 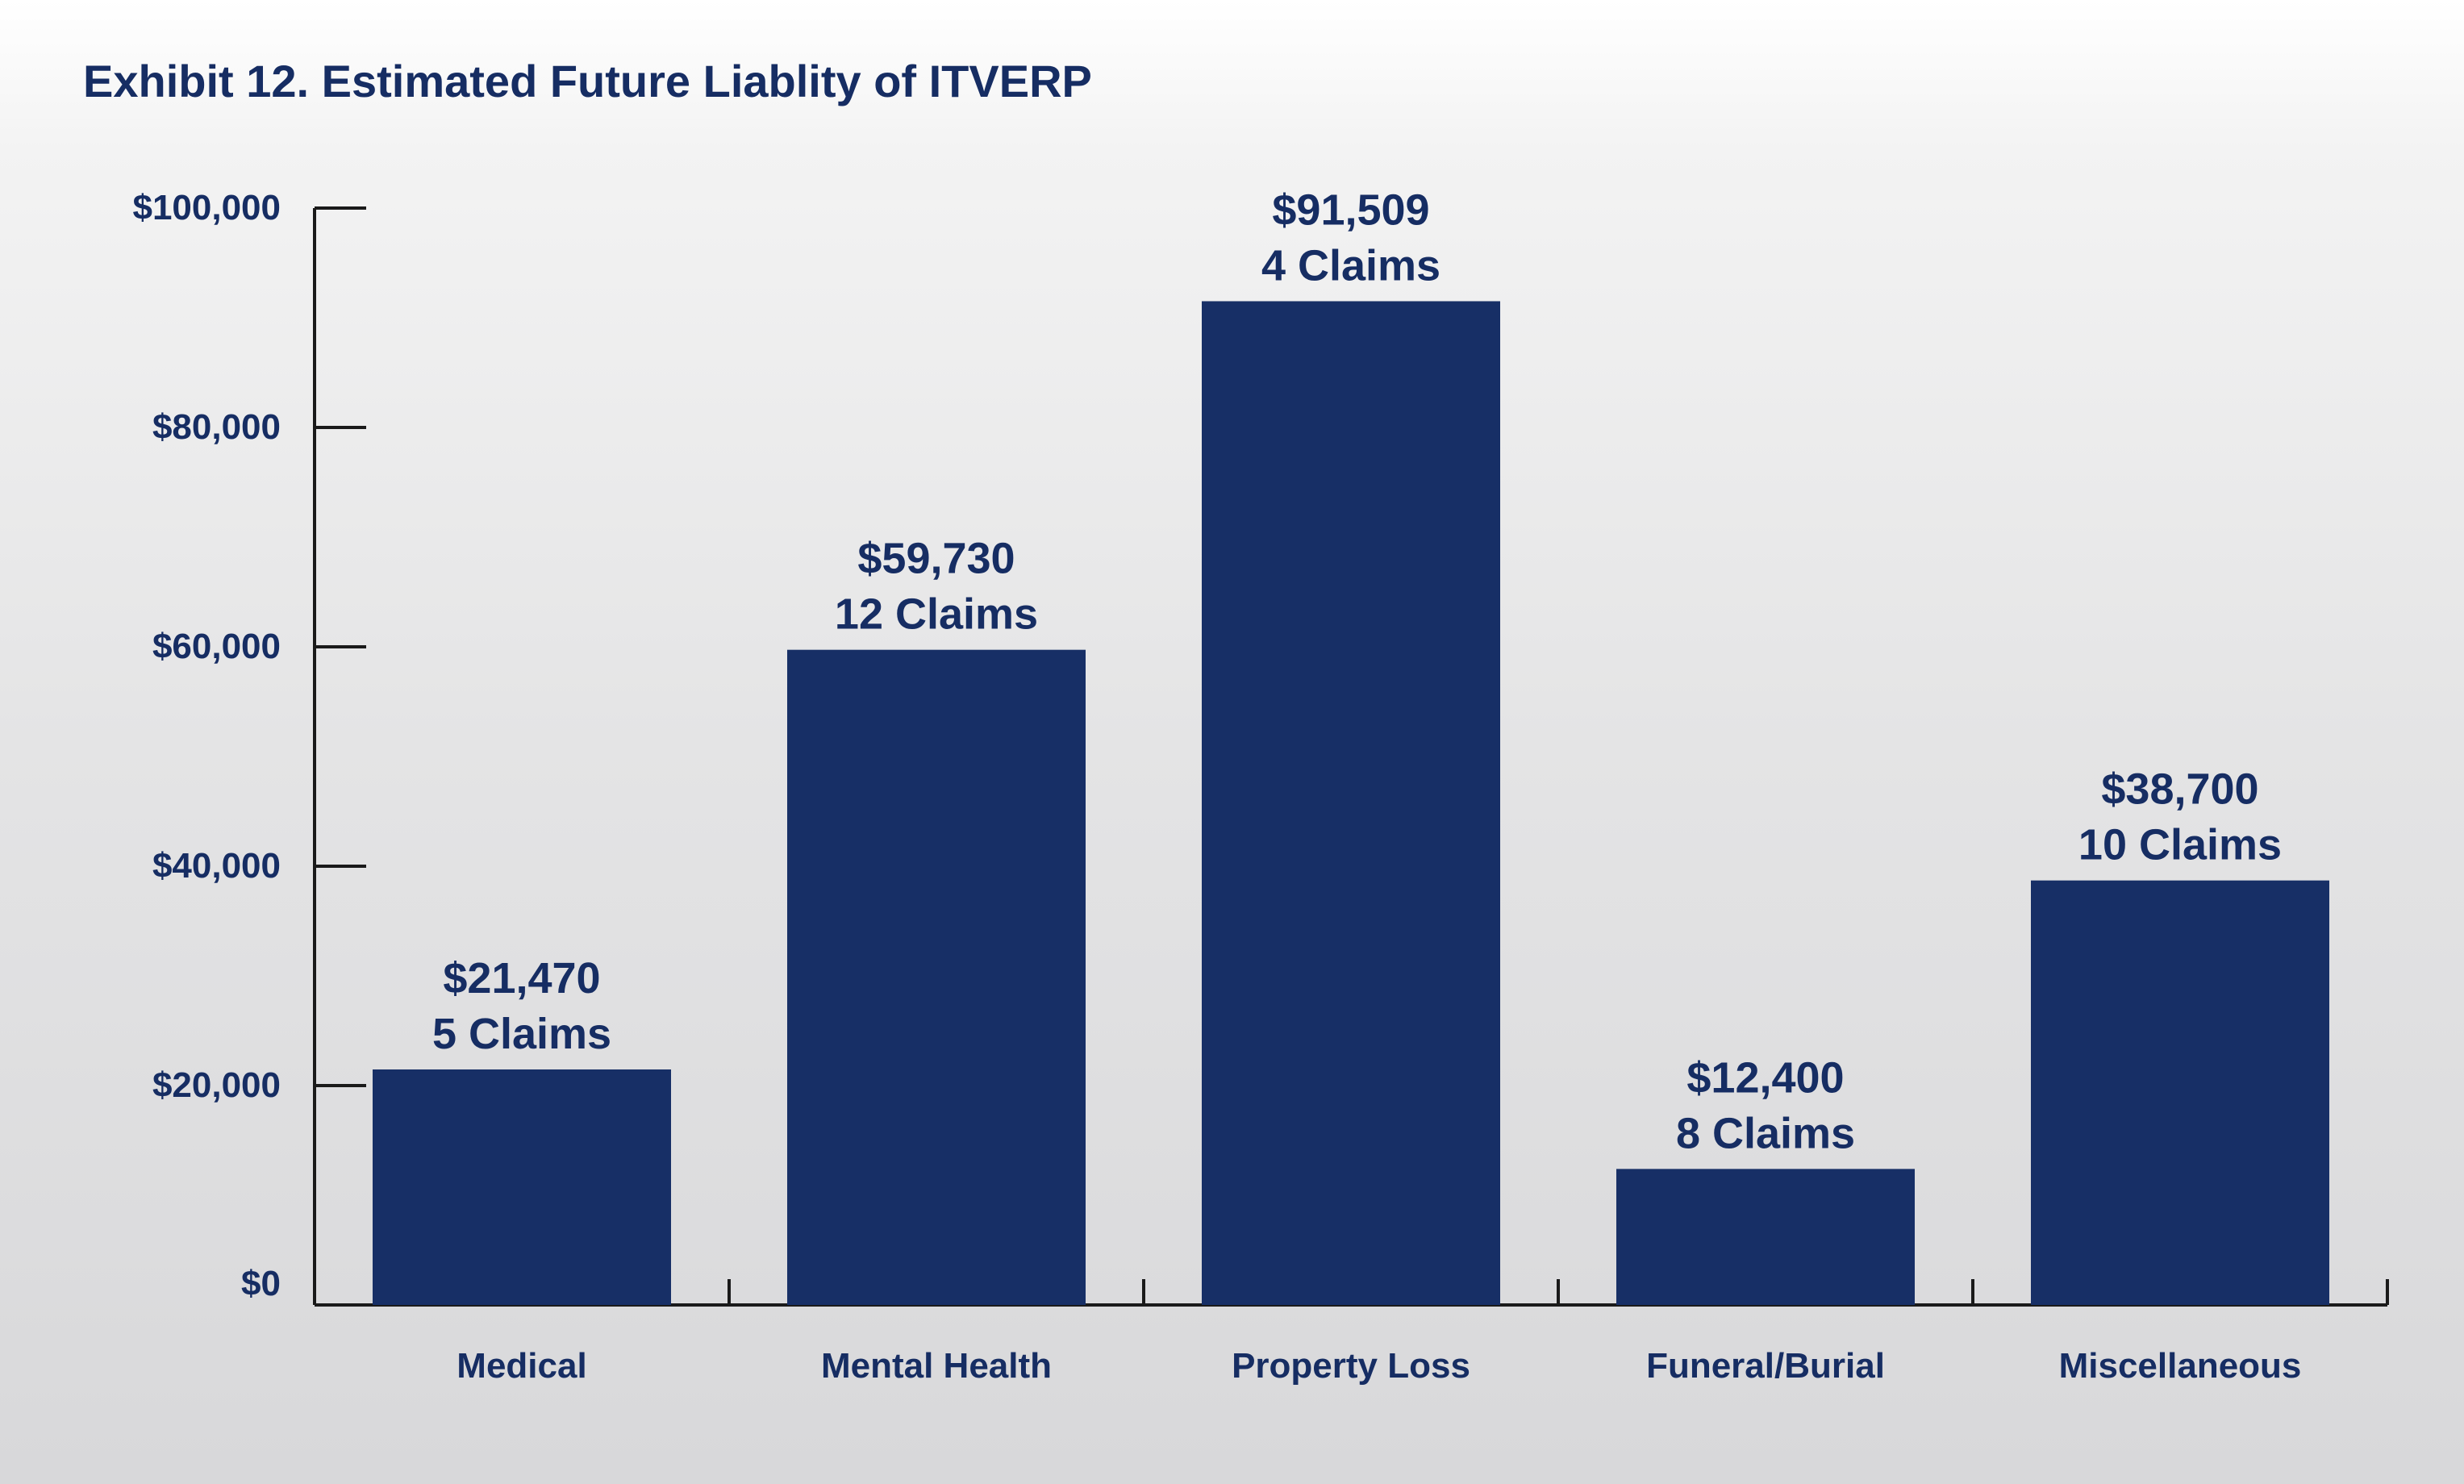 I want to click on bar-claims-label: 10 Claims, so click(x=2180, y=845).